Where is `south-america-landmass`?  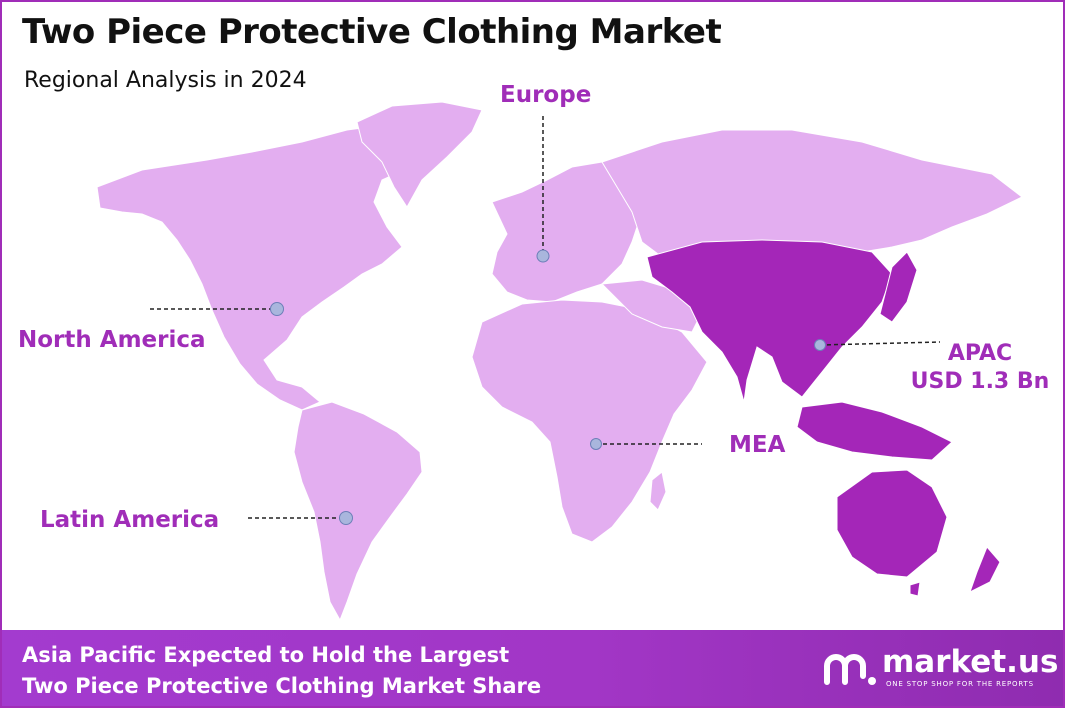
south-america-landmass is located at coordinates (358, 511).